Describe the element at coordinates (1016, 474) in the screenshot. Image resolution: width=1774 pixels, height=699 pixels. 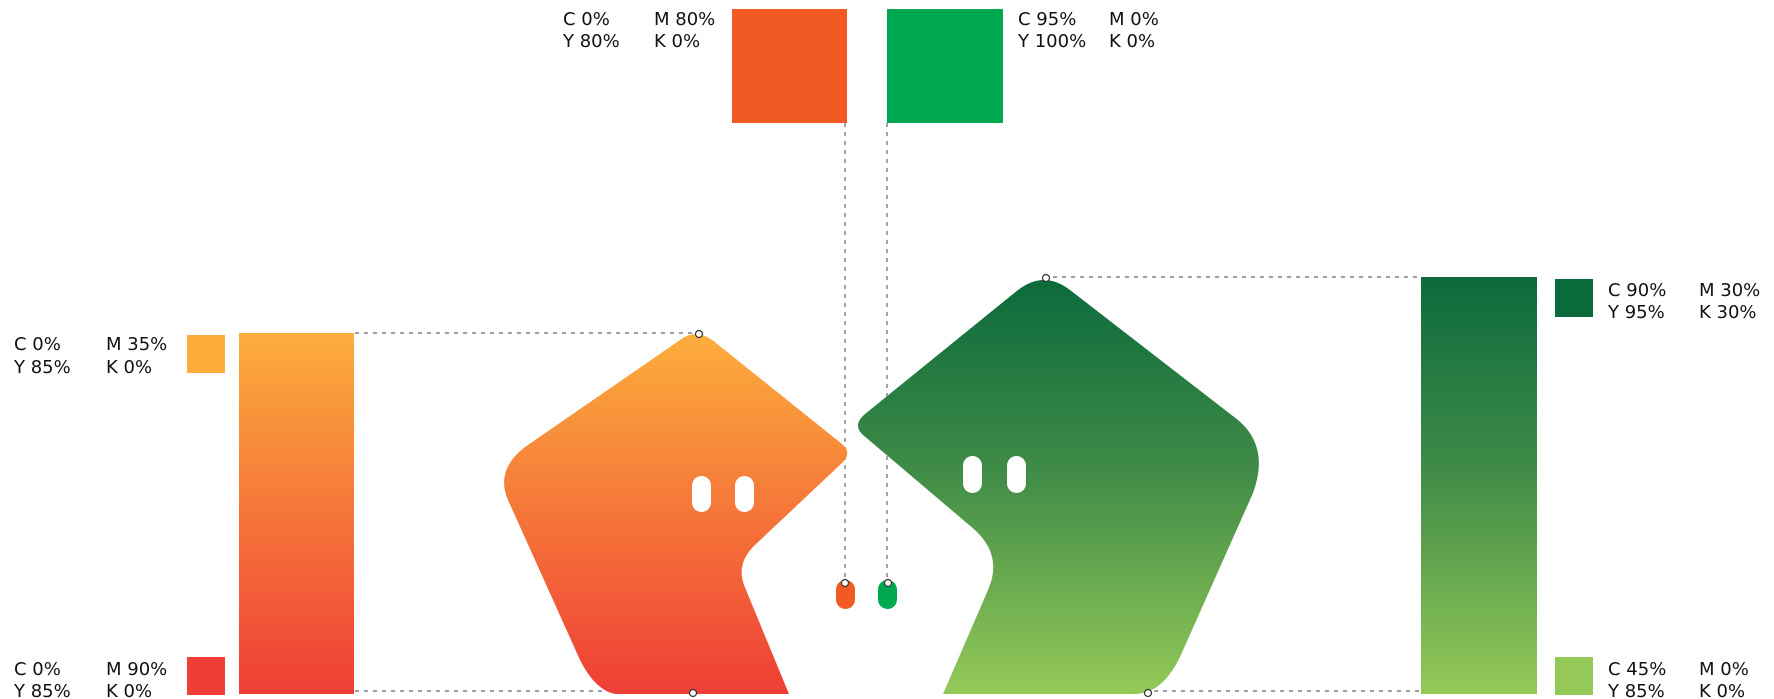
I see `green-mascot-eye-right` at that location.